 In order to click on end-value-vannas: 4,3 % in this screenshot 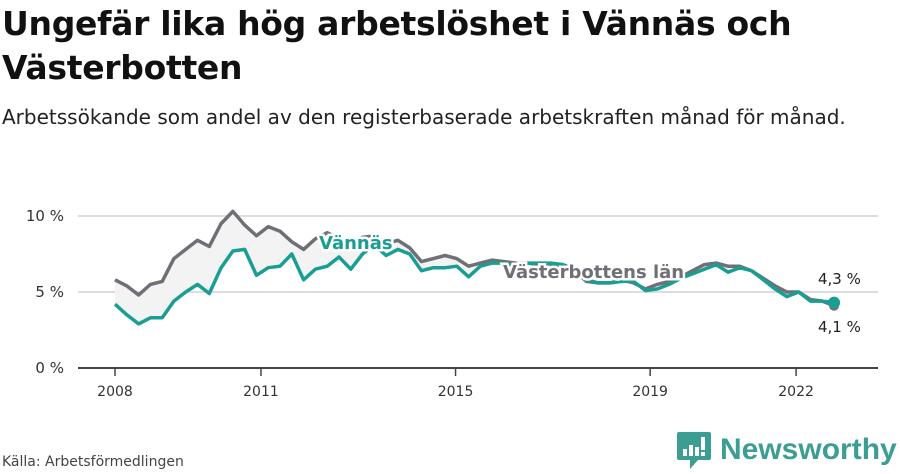, I will do `click(839, 279)`.